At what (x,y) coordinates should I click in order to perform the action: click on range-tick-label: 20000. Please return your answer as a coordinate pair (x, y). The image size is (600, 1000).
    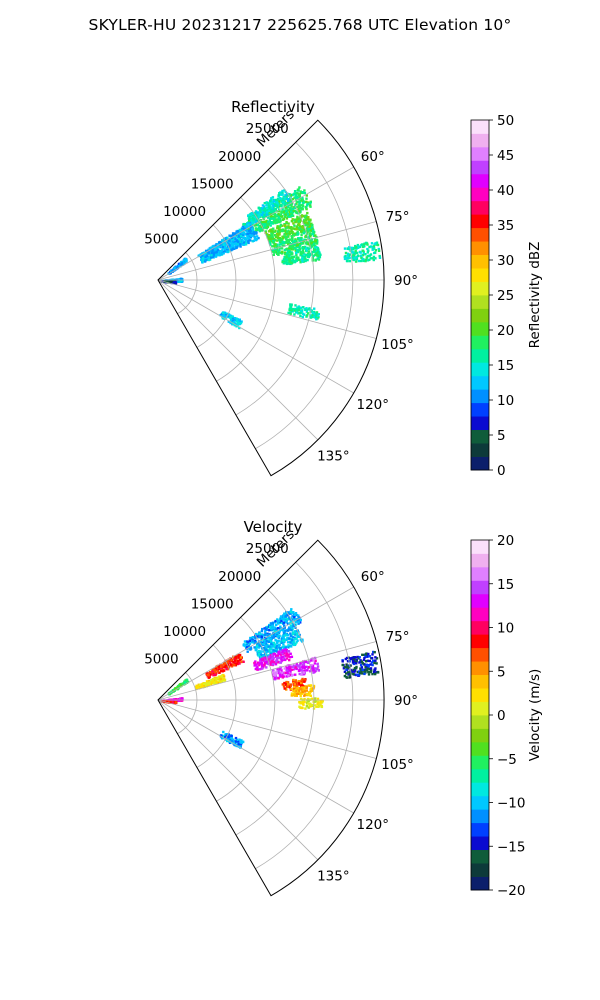
    Looking at the image, I should click on (239, 577).